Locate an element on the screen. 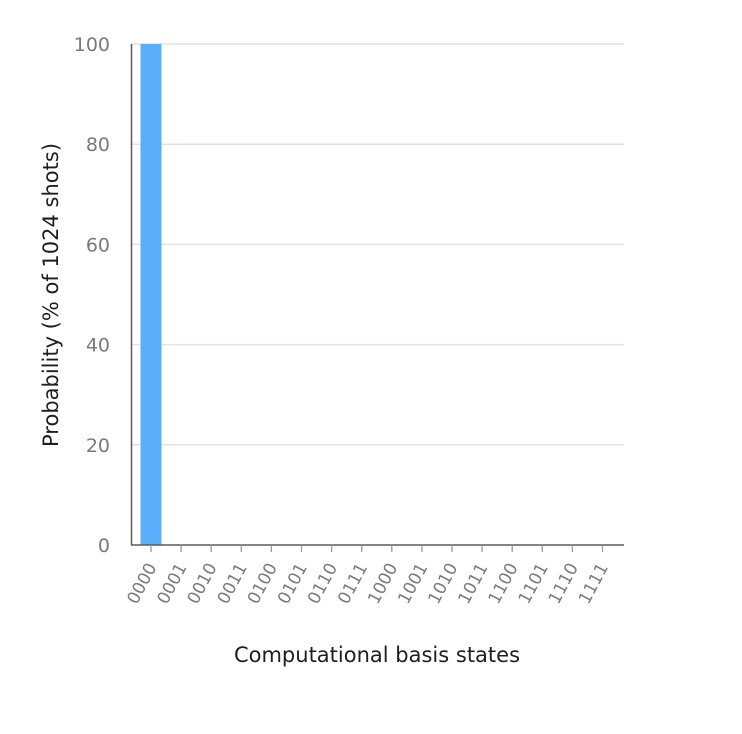 The height and width of the screenshot is (734, 742). bar is located at coordinates (151, 294).